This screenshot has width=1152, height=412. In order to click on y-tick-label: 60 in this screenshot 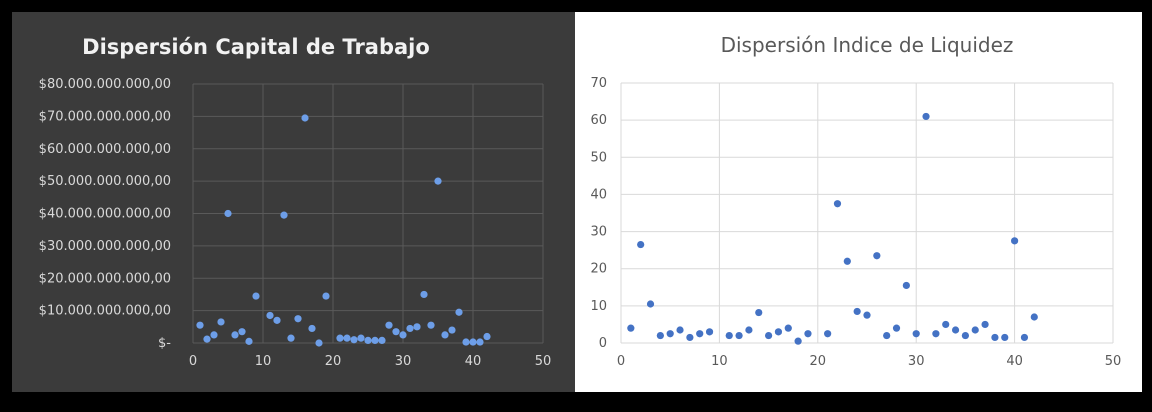, I will do `click(598, 120)`.